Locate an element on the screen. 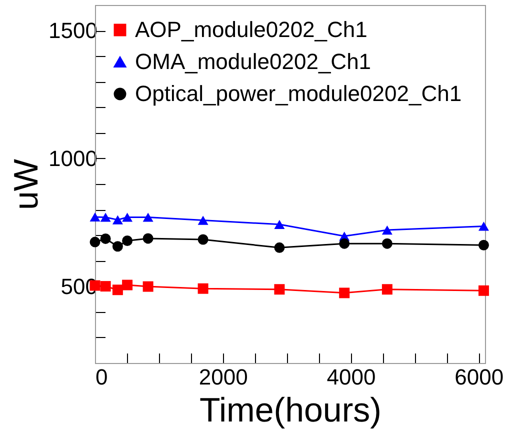 The image size is (510, 441). legend-label: OMA_module0202_Ch1 is located at coordinates (253, 61).